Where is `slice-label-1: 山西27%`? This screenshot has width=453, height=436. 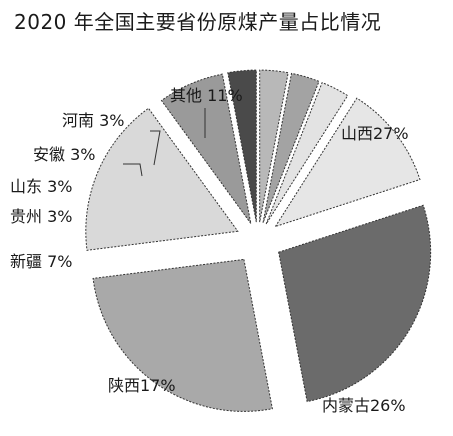 slice-label-1: 山西27% is located at coordinates (375, 133).